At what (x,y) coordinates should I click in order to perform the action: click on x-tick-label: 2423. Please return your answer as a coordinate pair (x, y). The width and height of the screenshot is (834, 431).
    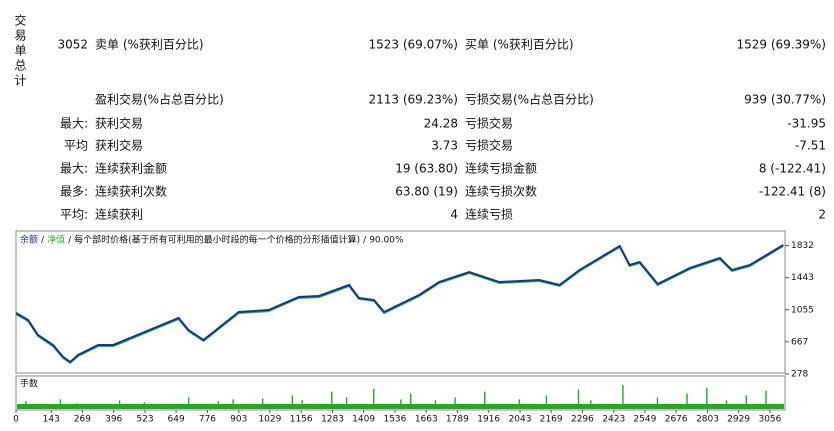
    Looking at the image, I should click on (613, 420).